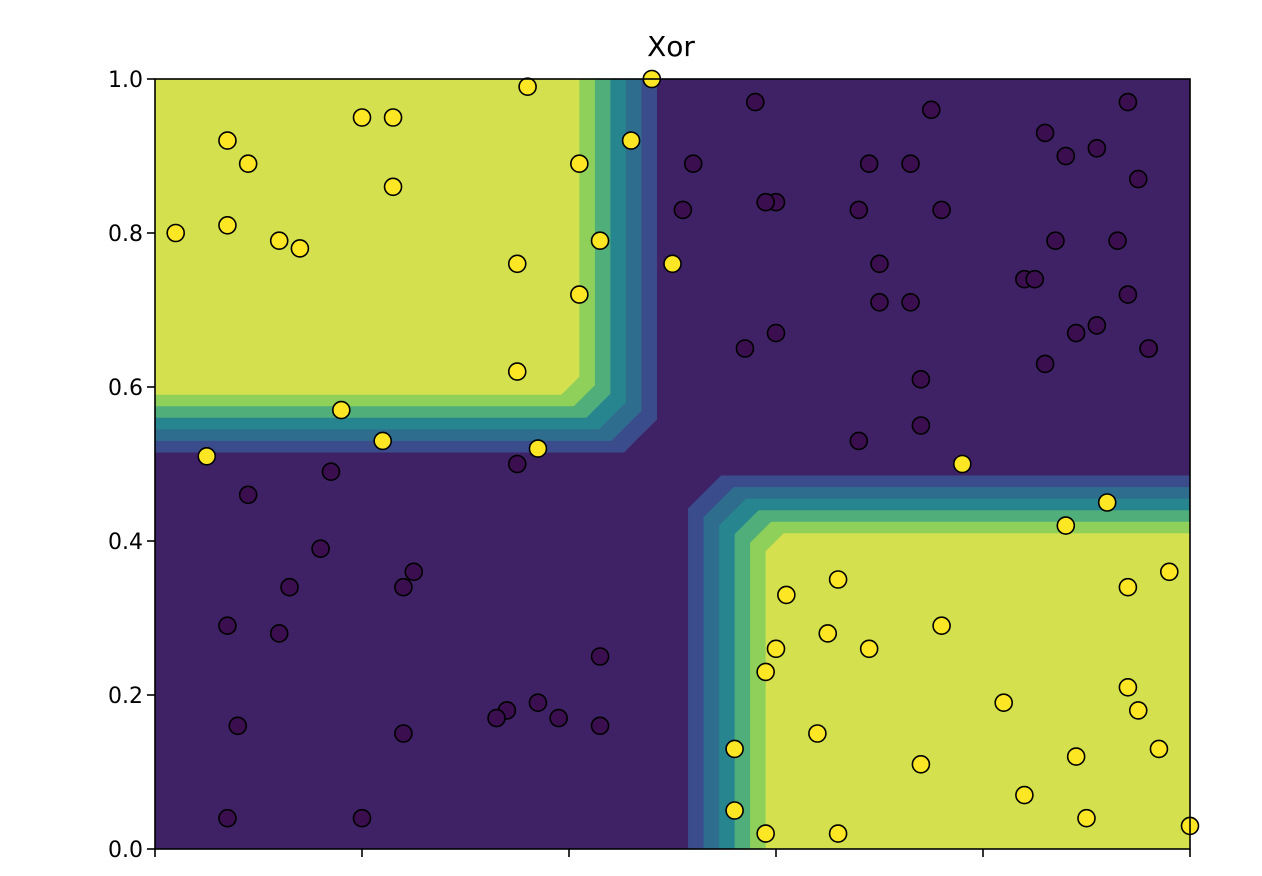 This screenshot has height=876, width=1262. Describe the element at coordinates (671, 46) in the screenshot. I see `chart-title: Xor` at that location.